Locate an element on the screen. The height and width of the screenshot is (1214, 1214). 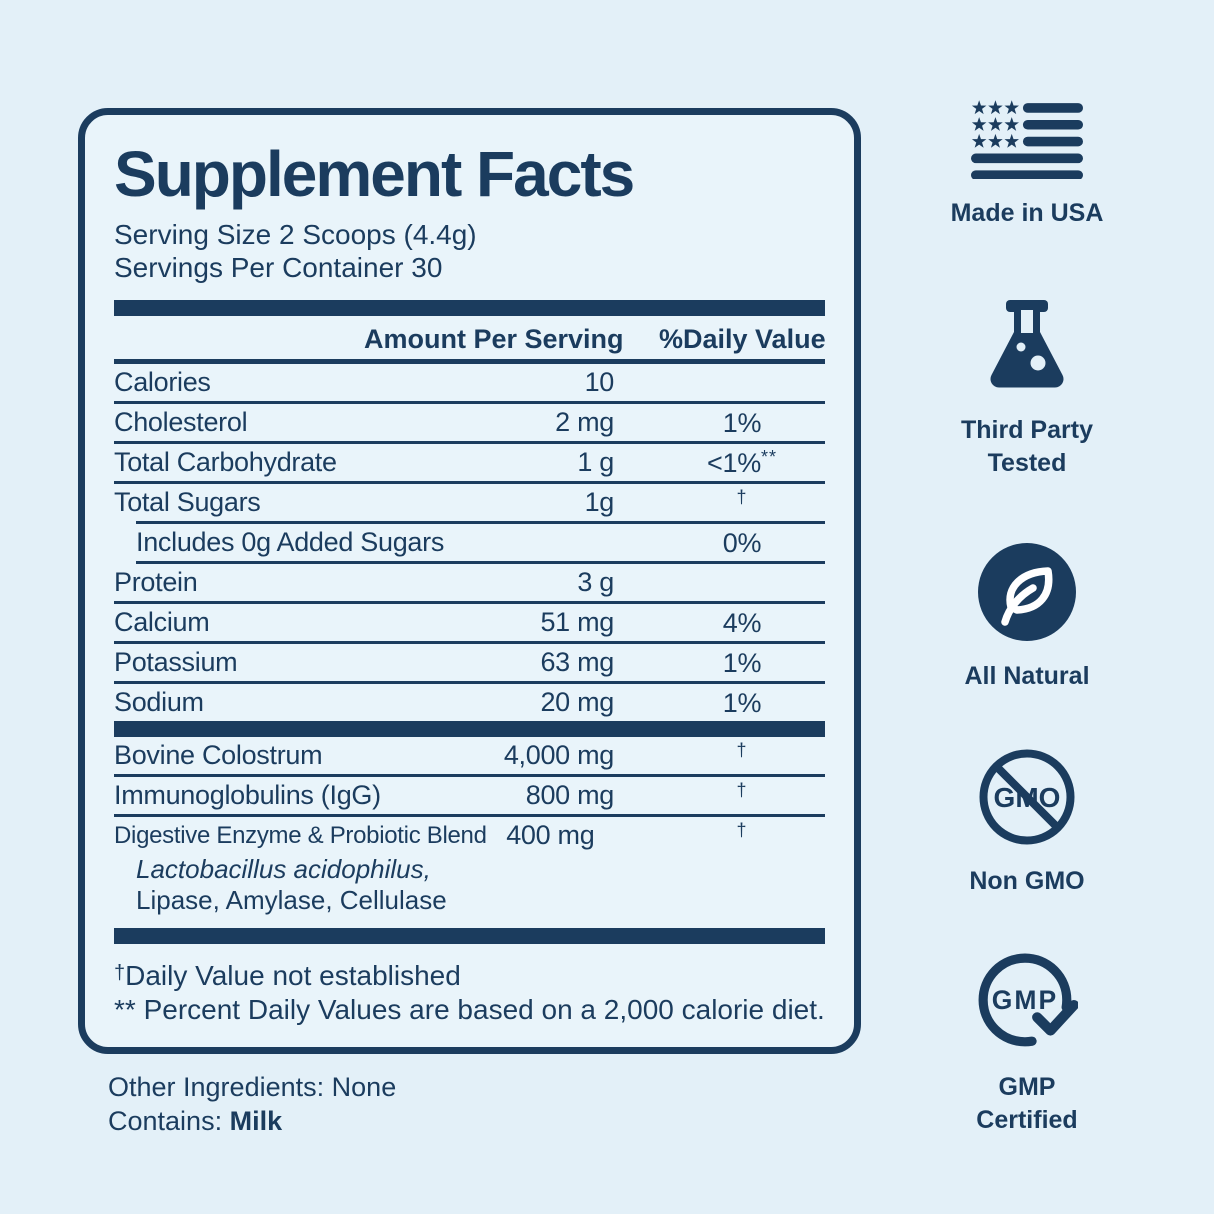
dagger-symbol: † is located at coordinates (120, 973).